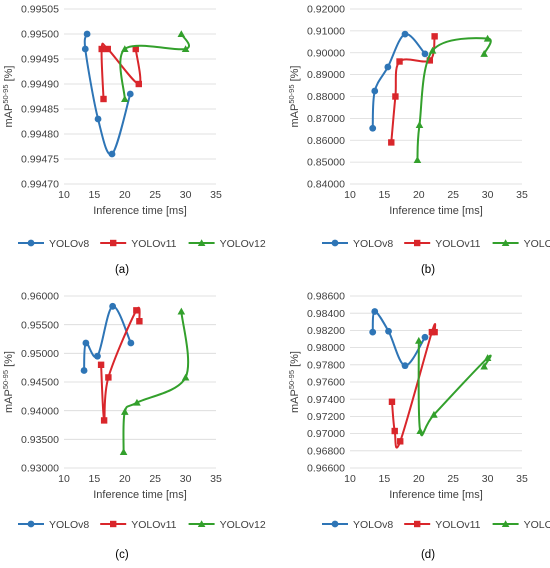 The image size is (550, 568). I want to click on y-tick-label: 0.99480, so click(40, 135).